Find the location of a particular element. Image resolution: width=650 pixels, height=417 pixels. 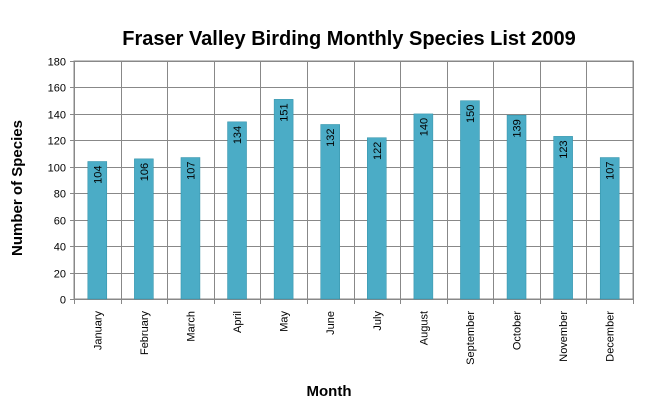

x-tick-label: November is located at coordinates (564, 336).